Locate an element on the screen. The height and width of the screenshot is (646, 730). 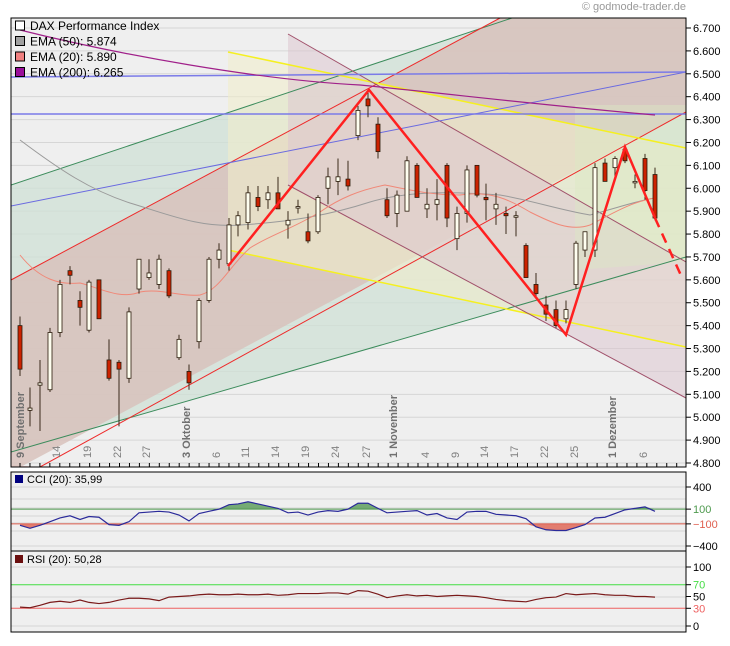
price-tick-label: 5.600 is located at coordinates (707, 281).